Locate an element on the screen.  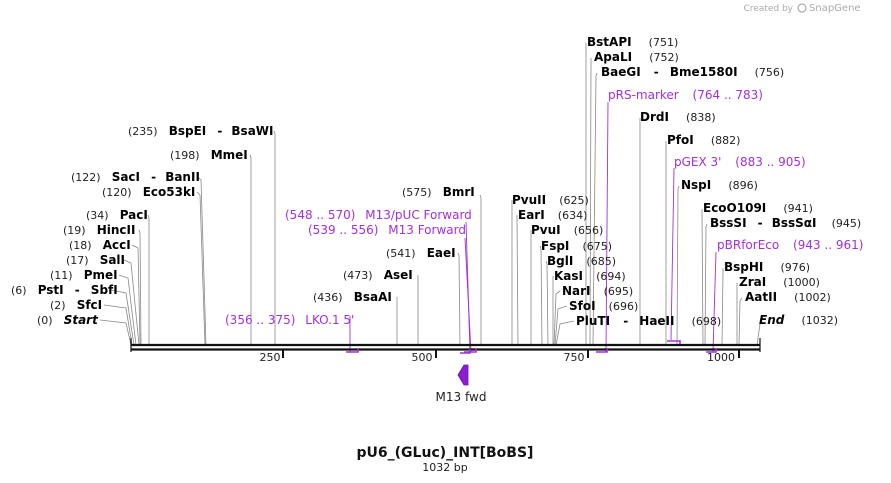
leader-pbr is located at coordinates (714, 302).